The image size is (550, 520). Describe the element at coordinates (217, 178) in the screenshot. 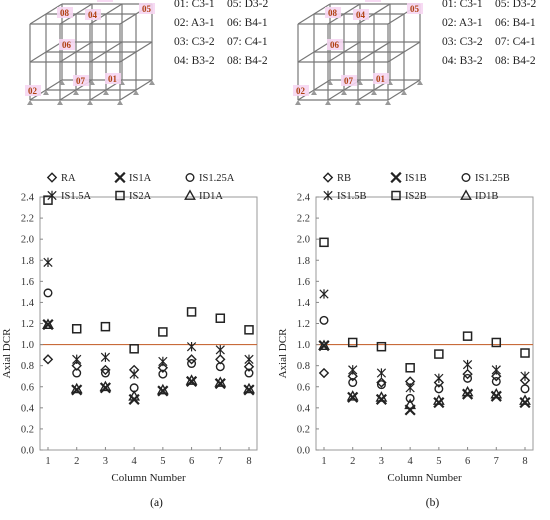

I see `legend-label: IS1.25A` at that location.